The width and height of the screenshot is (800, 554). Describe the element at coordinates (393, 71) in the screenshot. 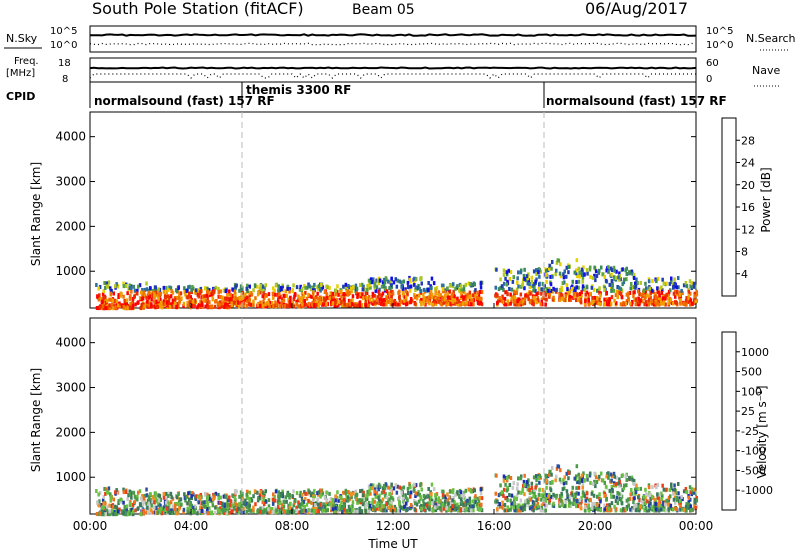

I see `frequency-panel: Freq. [MHz] 18 8 60 0 Nave` at that location.